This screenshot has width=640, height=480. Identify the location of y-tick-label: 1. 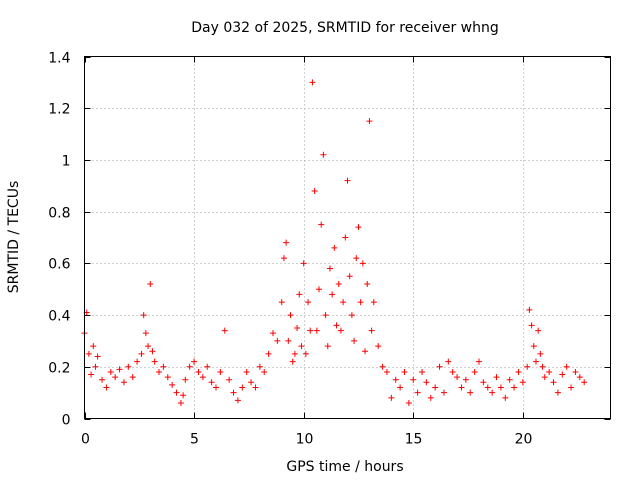
(66, 162).